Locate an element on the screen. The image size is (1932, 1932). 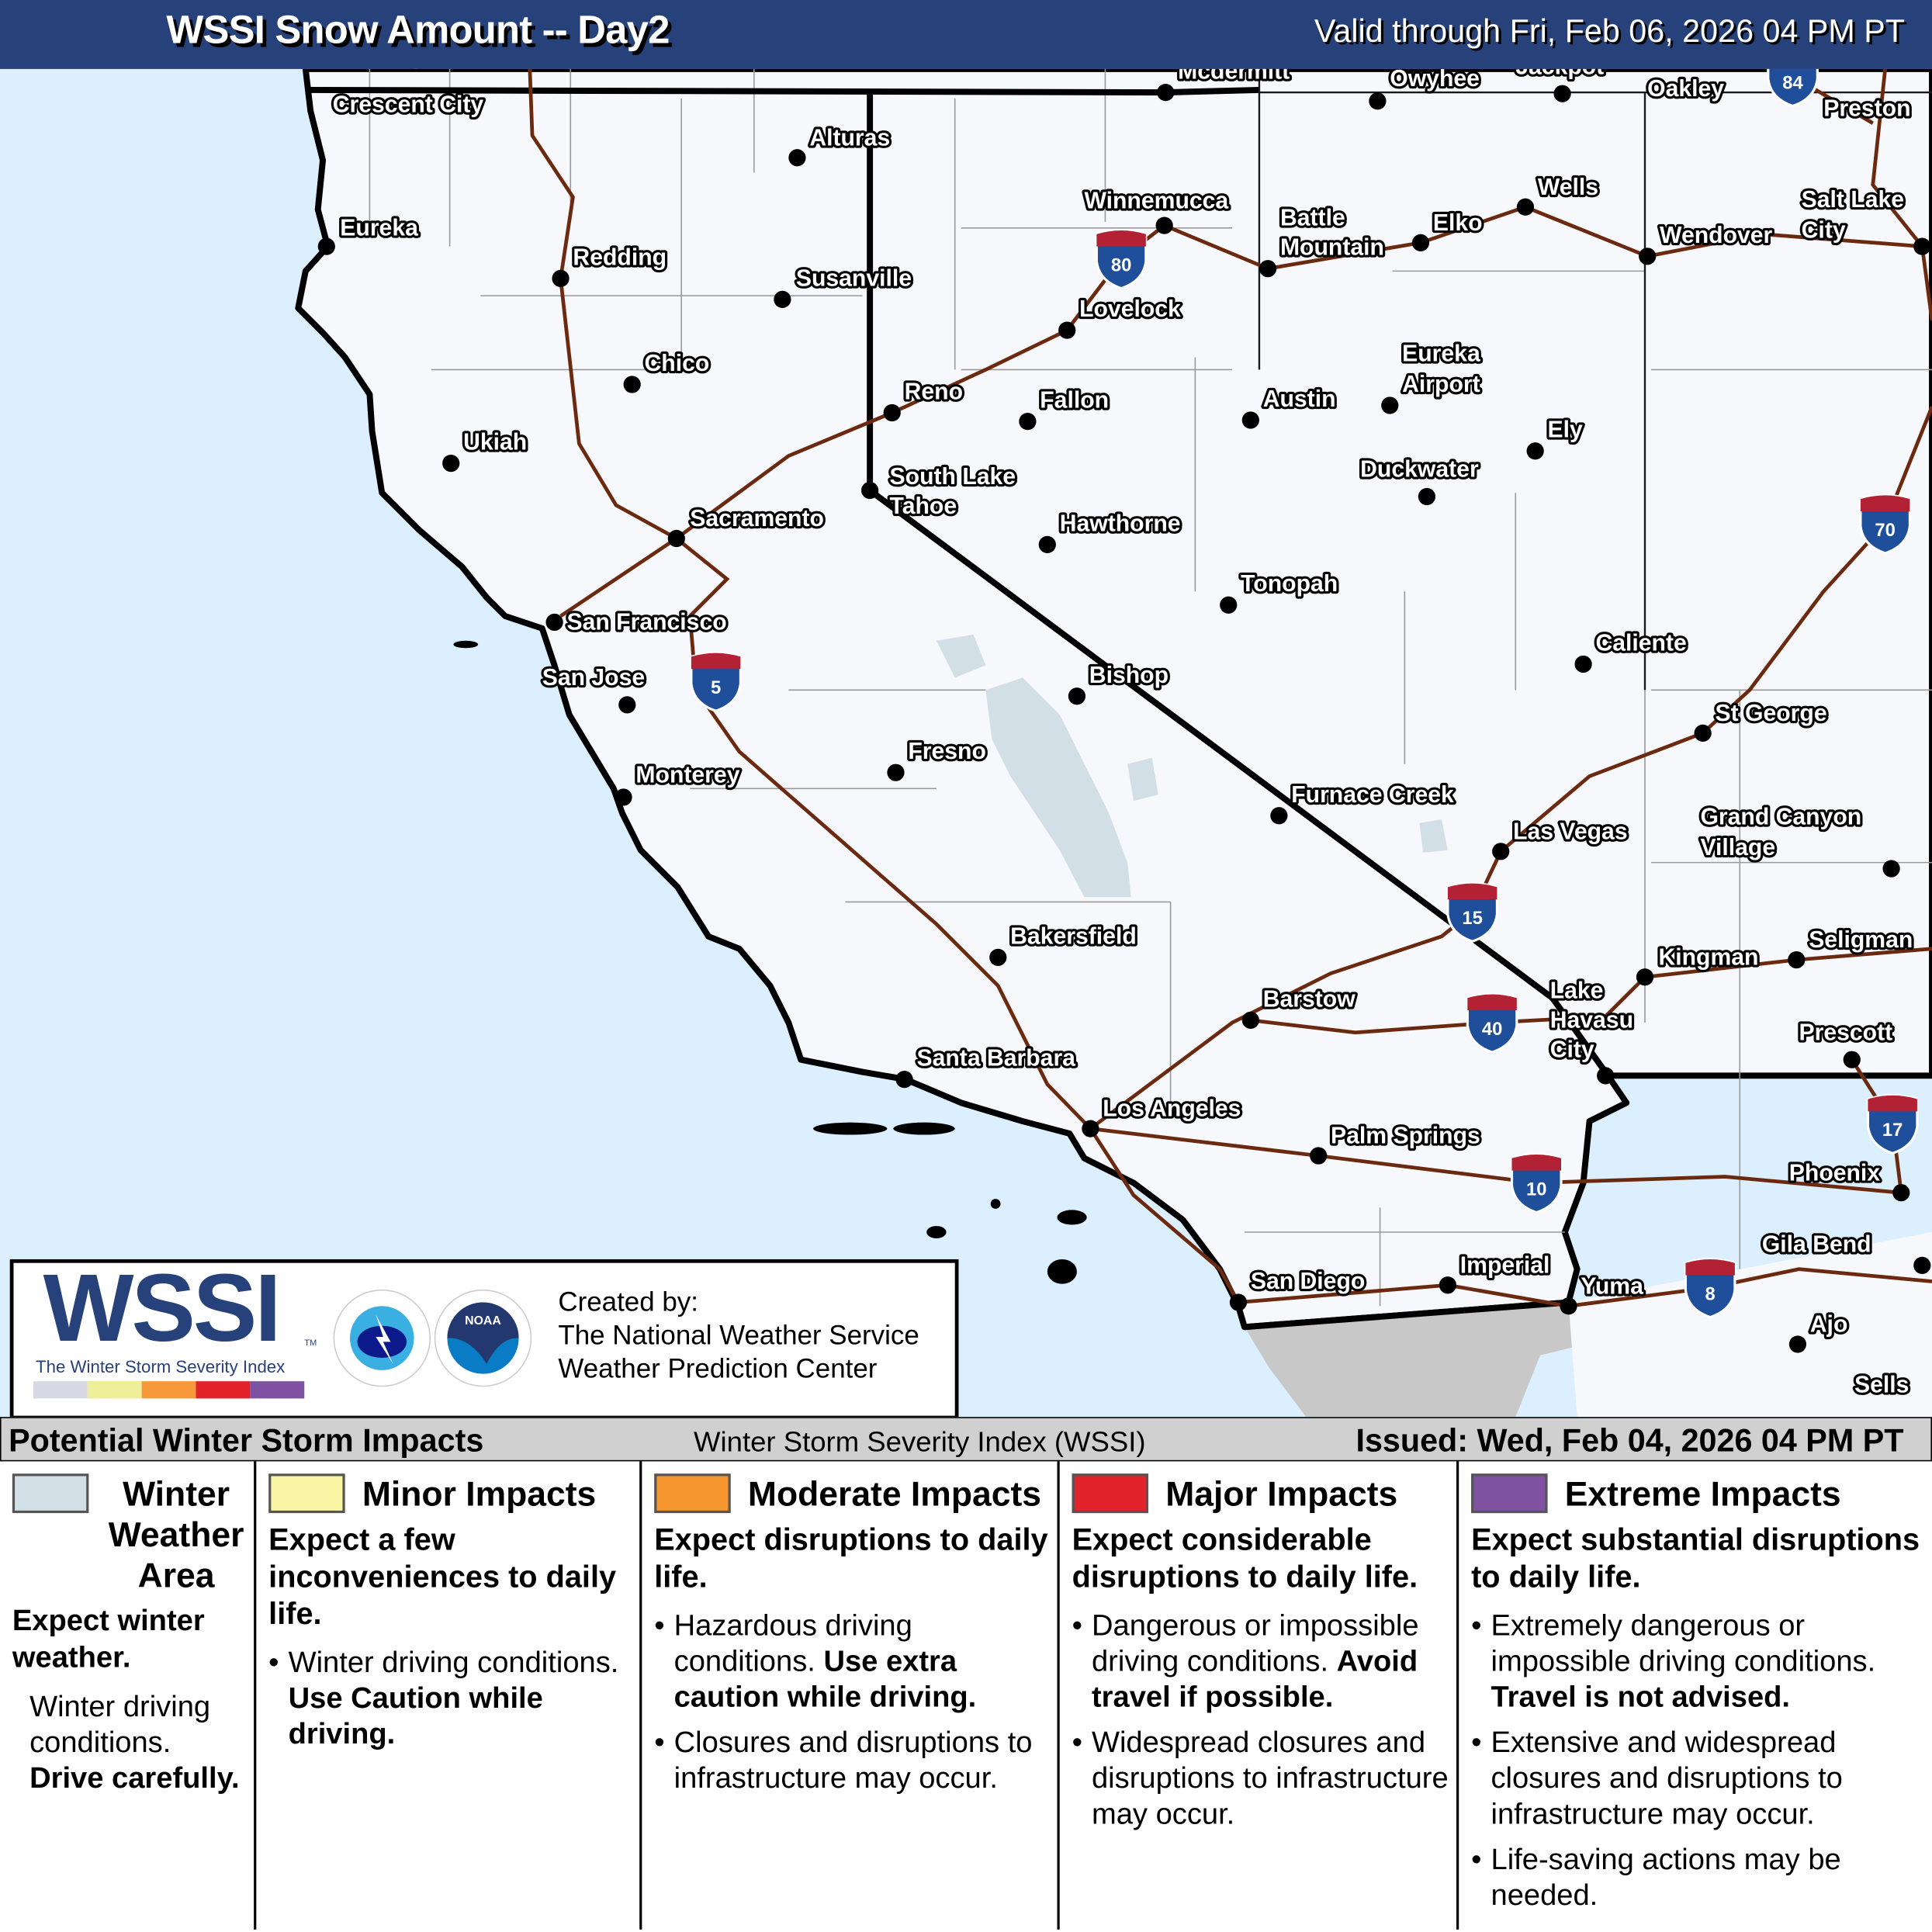
city-label: Susanville is located at coordinates (854, 278).